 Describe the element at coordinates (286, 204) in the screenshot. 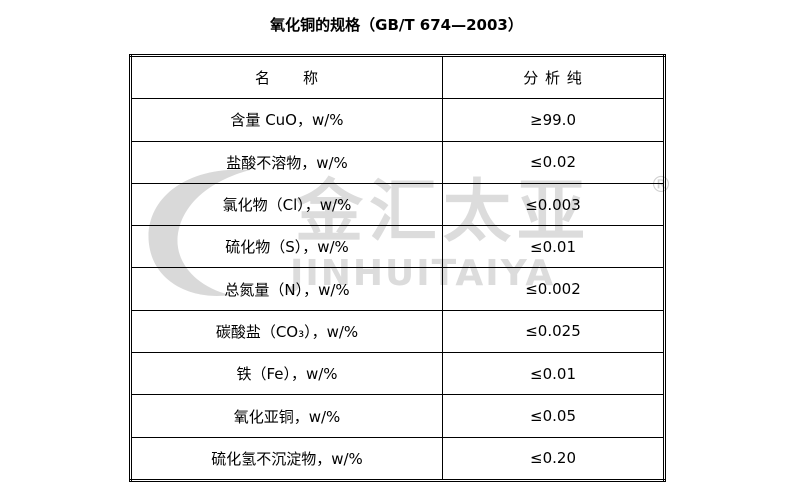

I see `item-name: 氯化物（Cl），w/%` at that location.